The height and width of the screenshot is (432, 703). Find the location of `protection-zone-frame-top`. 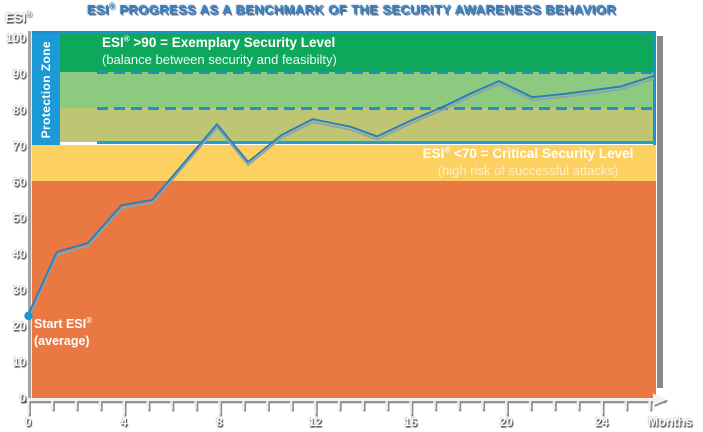

protection-zone-frame-top is located at coordinates (343, 32).